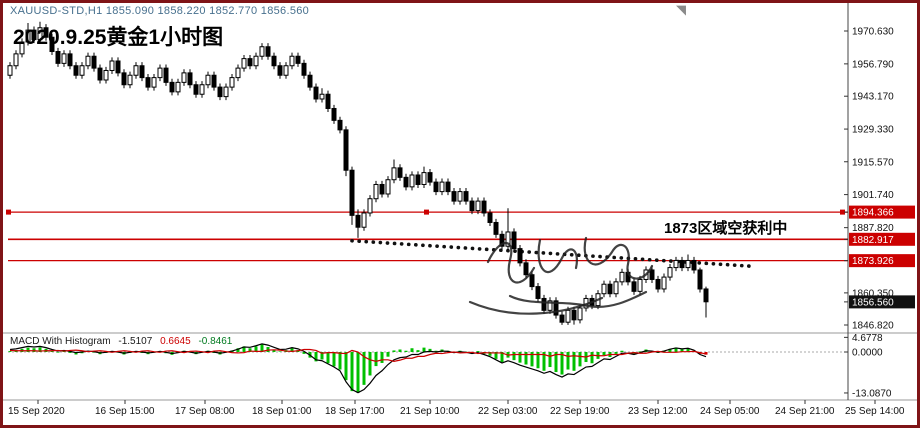 This screenshot has height=428, width=920. Describe the element at coordinates (882, 261) in the screenshot. I see `price-tag` at that location.